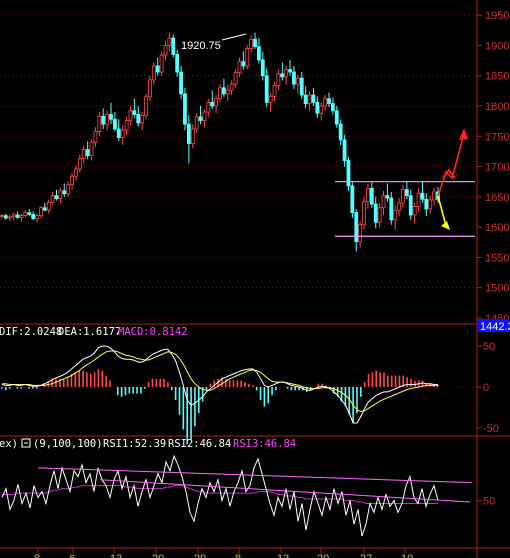 The height and width of the screenshot is (558, 510). I want to click on peak-value-label: 1920.75, so click(201, 46).